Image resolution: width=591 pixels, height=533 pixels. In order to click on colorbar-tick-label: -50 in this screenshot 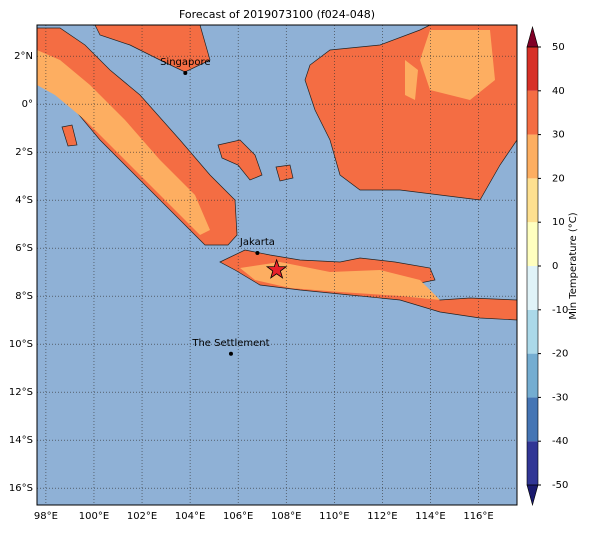, I will do `click(560, 485)`.